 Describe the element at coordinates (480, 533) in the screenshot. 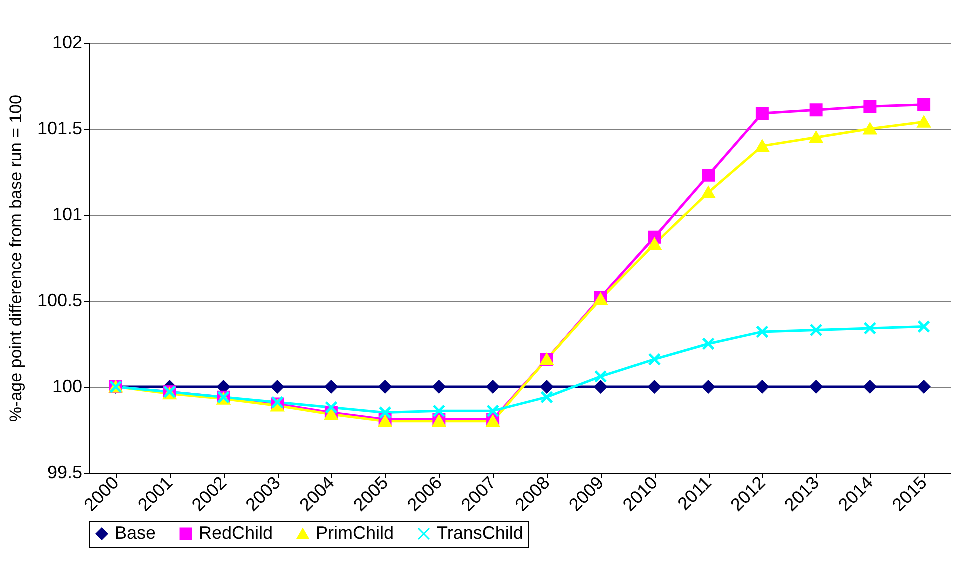

I see `legend-label: TransChild` at that location.